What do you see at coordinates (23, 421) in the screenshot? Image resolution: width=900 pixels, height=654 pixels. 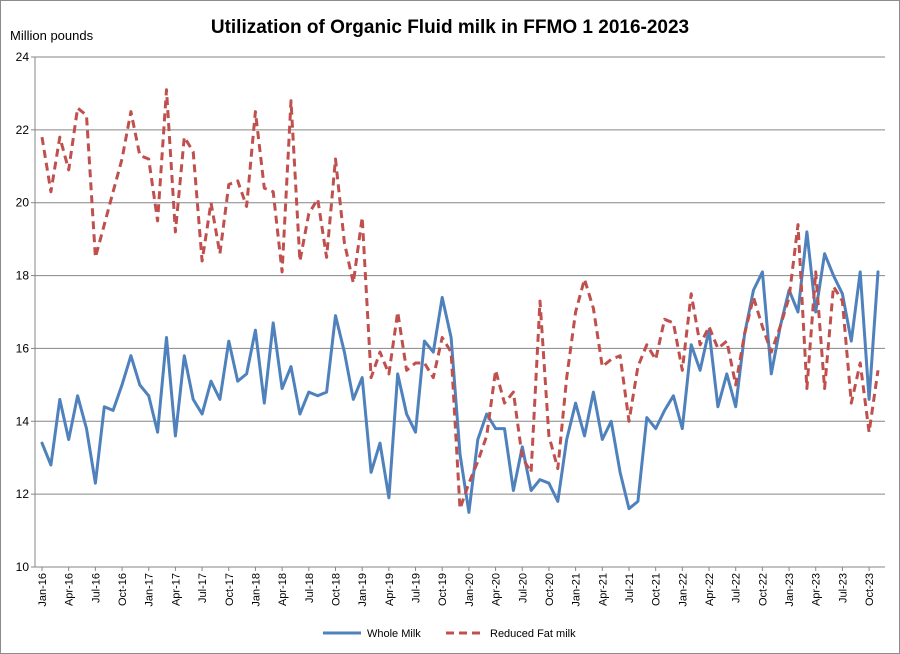 I see `y-tick-label: 14` at bounding box center [23, 421].